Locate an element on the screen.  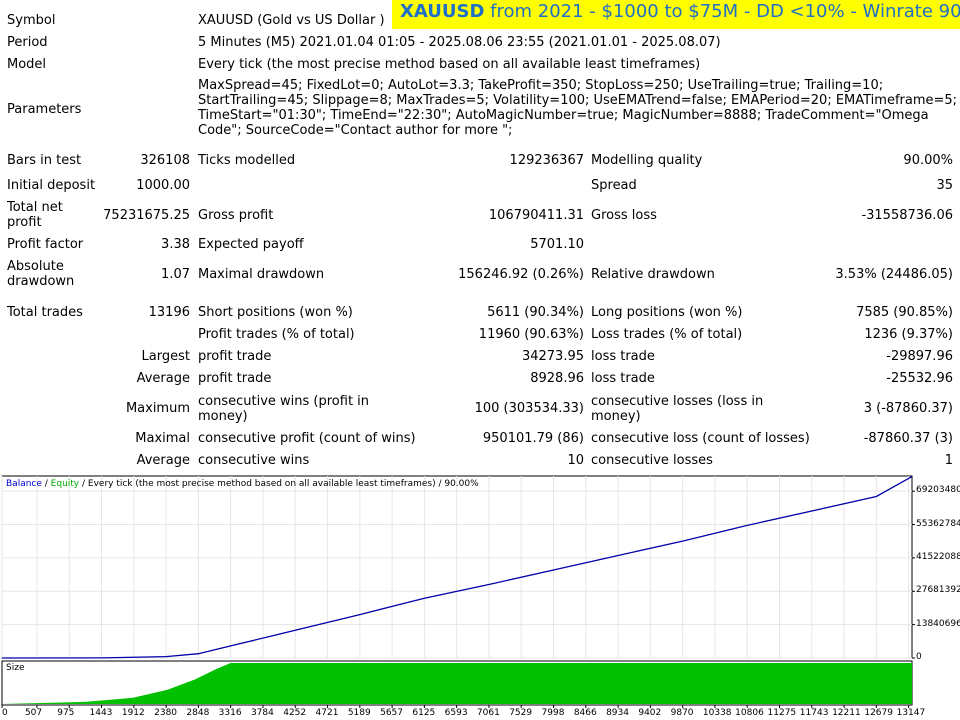
banner-symbol: XAUUSD is located at coordinates (442, 11).